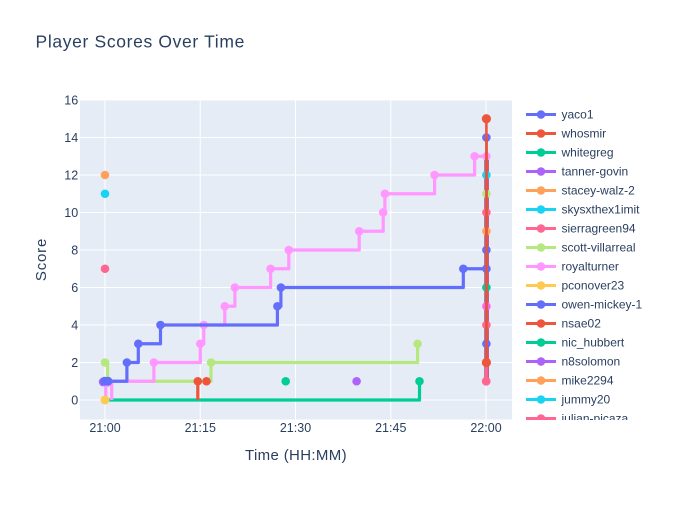 The height and width of the screenshot is (505, 700). I want to click on svg-text: 22:00, so click(485, 428).